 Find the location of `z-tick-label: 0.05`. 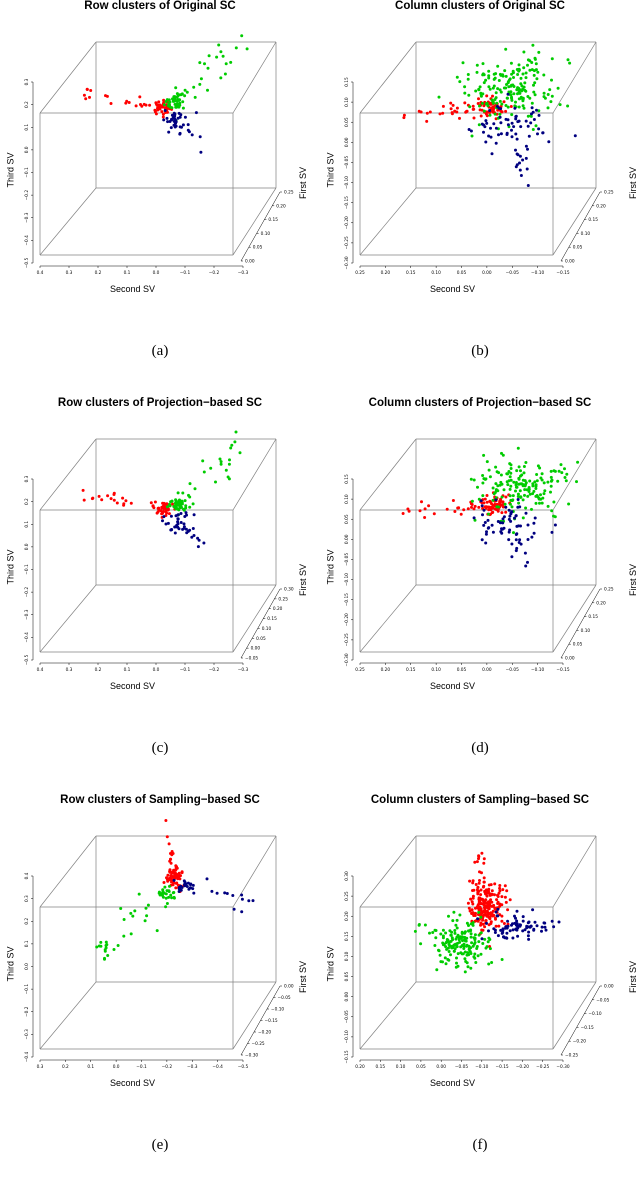

z-tick-label: 0.05 is located at coordinates (578, 645).